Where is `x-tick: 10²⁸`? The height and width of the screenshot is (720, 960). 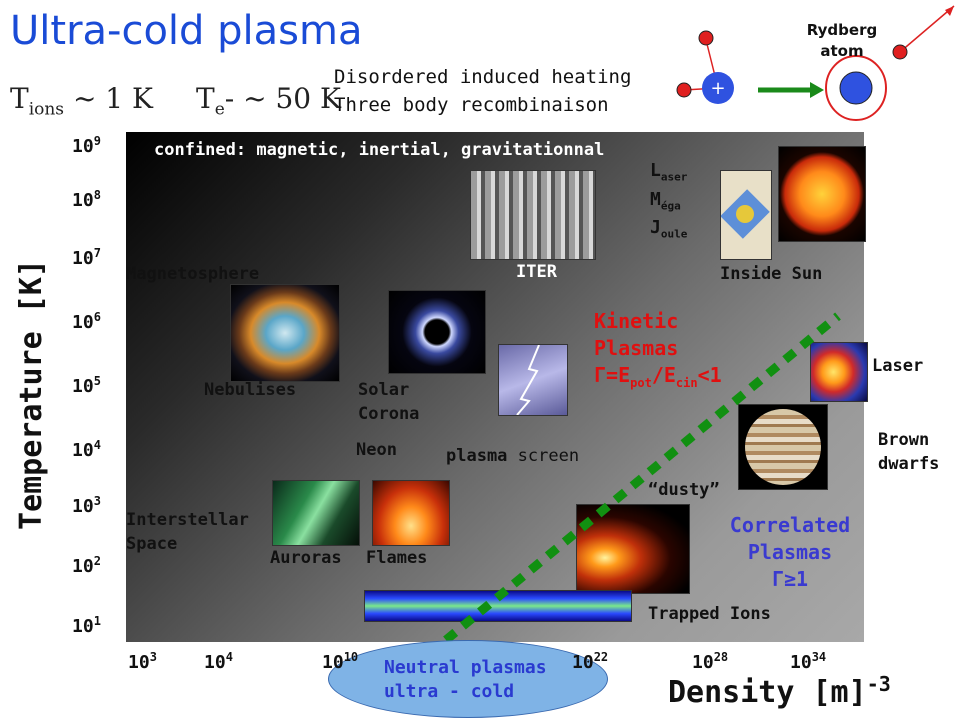
x-tick: 10²⁸ is located at coordinates (710, 661).